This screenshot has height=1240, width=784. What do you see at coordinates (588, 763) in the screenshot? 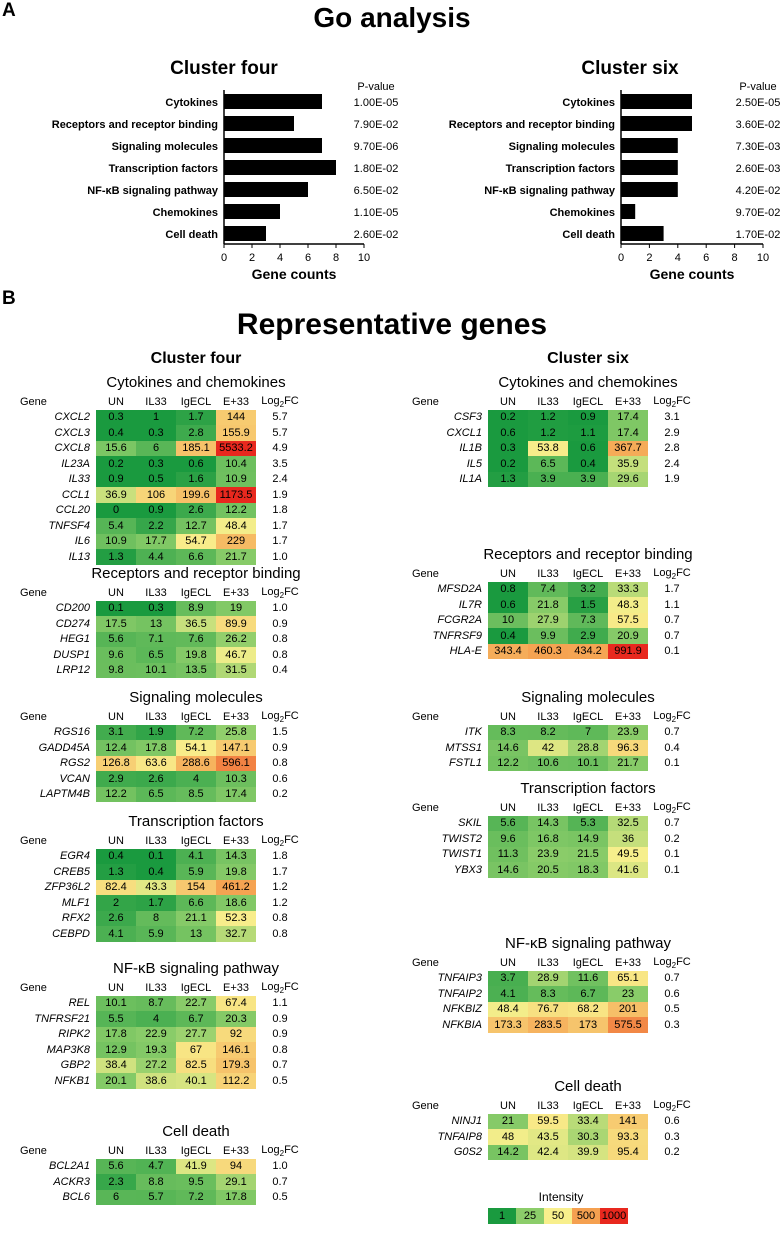
I see `heatmap-cell: 10.1` at bounding box center [588, 763].